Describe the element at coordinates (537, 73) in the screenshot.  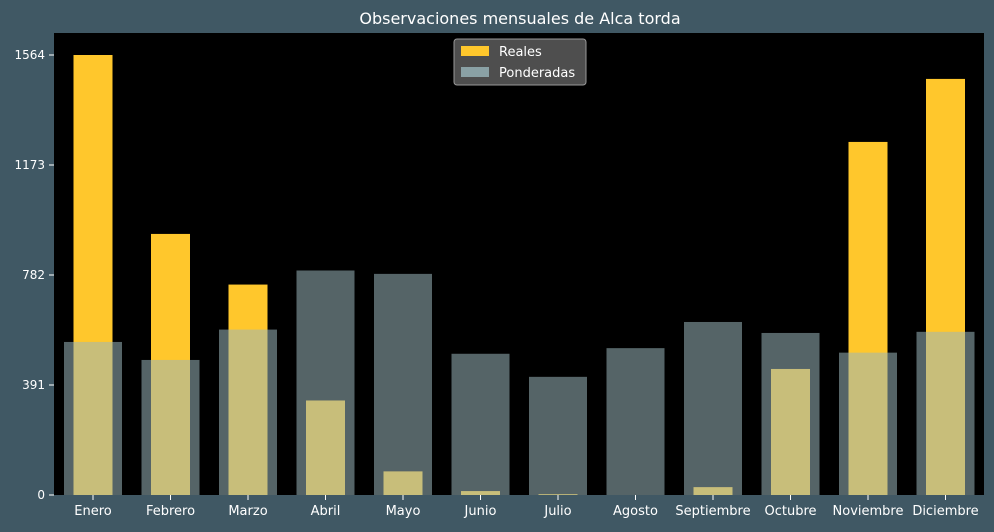
I see `legend-label-ponderadas: Ponderadas` at that location.